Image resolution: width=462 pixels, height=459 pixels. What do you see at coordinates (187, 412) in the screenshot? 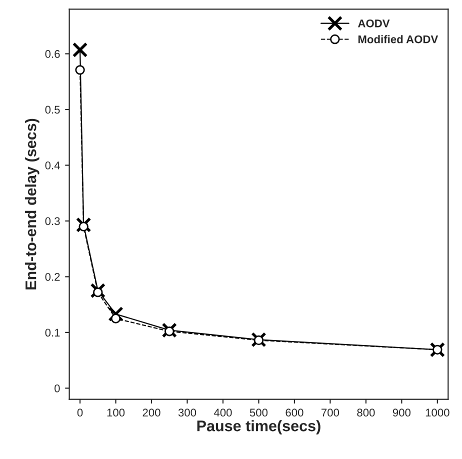
I see `x-tick-label: 300` at bounding box center [187, 412].